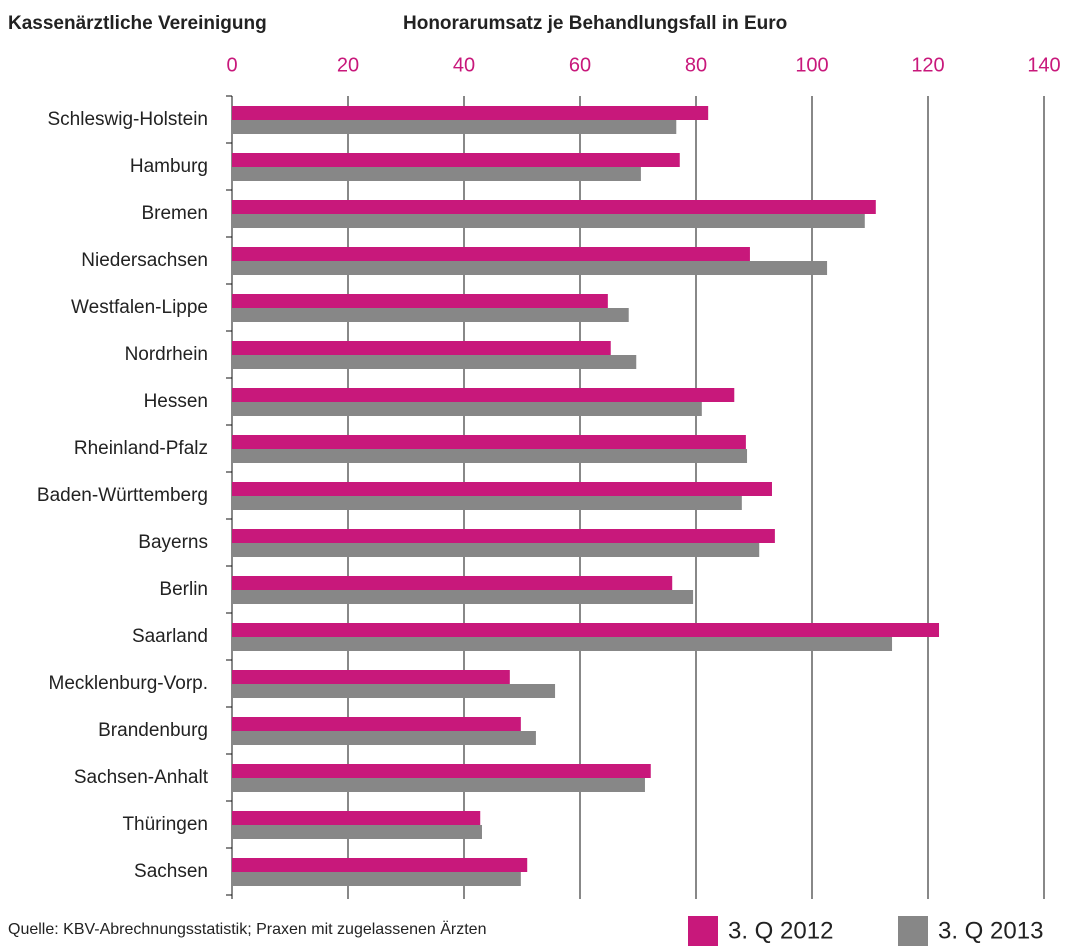  What do you see at coordinates (990, 930) in the screenshot?
I see `legend-label: 3. Q 2013` at bounding box center [990, 930].